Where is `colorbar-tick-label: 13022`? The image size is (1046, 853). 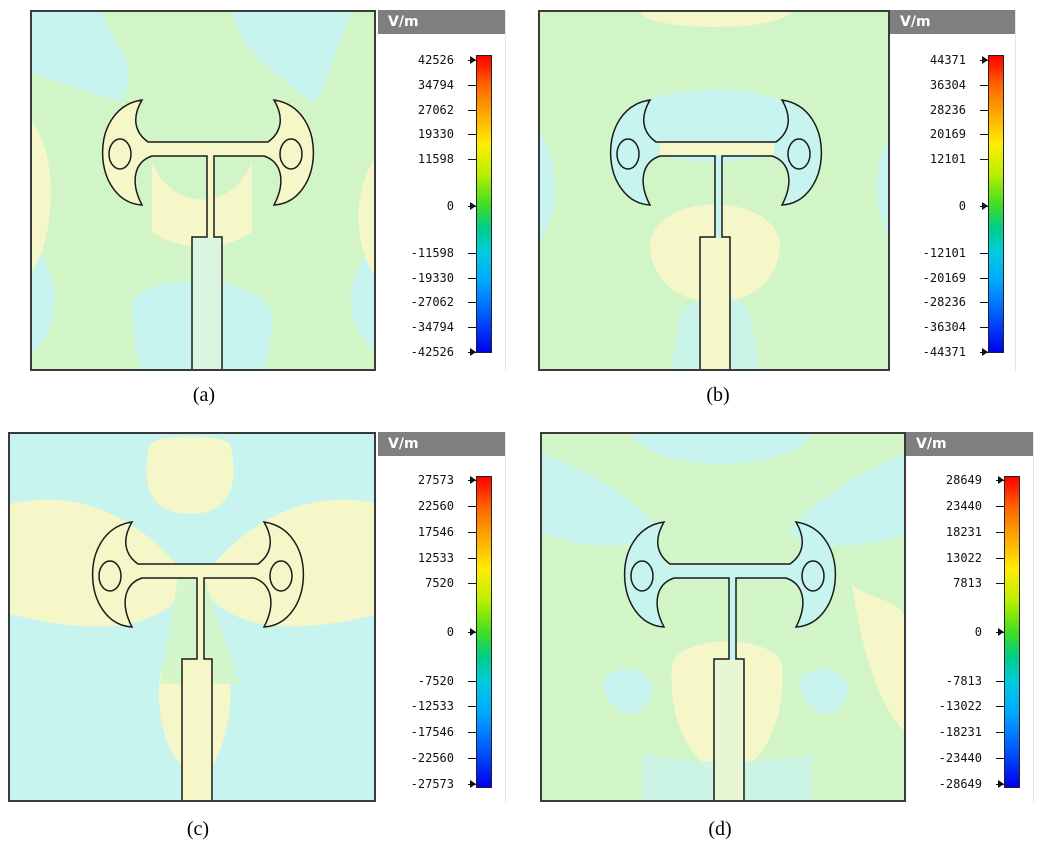
colorbar-tick-label: 13022 is located at coordinates (963, 557).